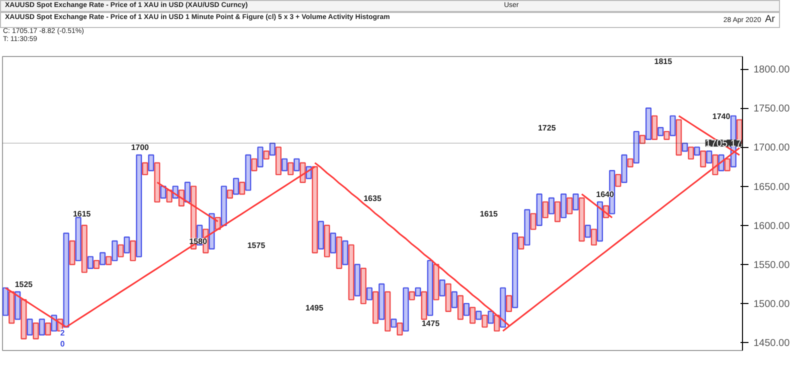 The height and width of the screenshot is (367, 798). Describe the element at coordinates (772, 148) in the screenshot. I see `y-tick-label: 1700.00` at that location.